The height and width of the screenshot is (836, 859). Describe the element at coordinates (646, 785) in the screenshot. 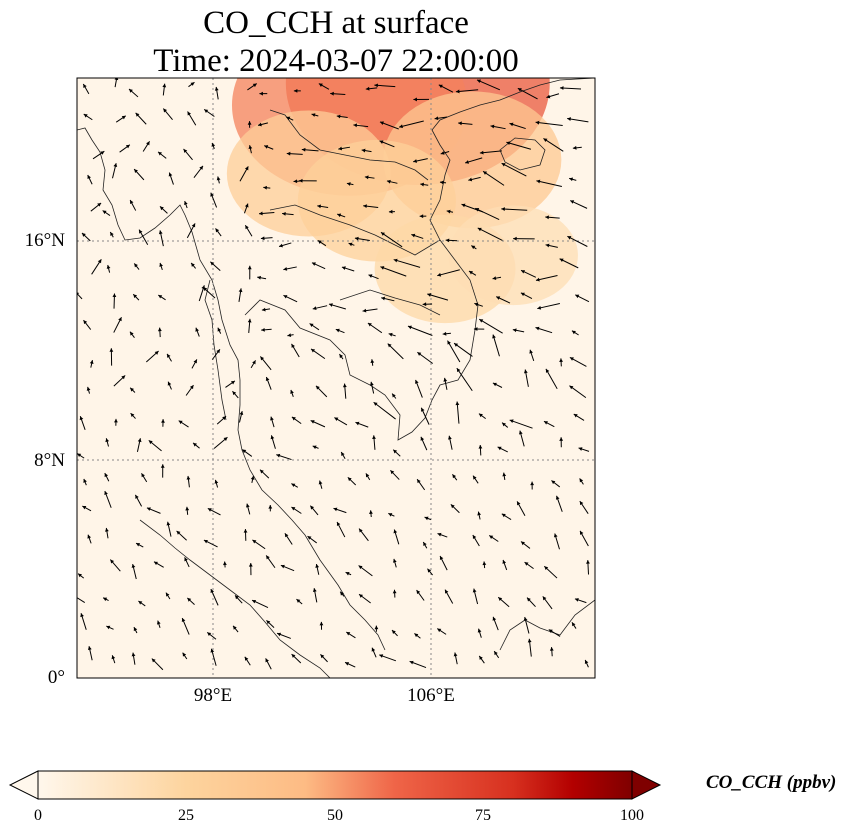

I see `colorbar-extend-high` at that location.